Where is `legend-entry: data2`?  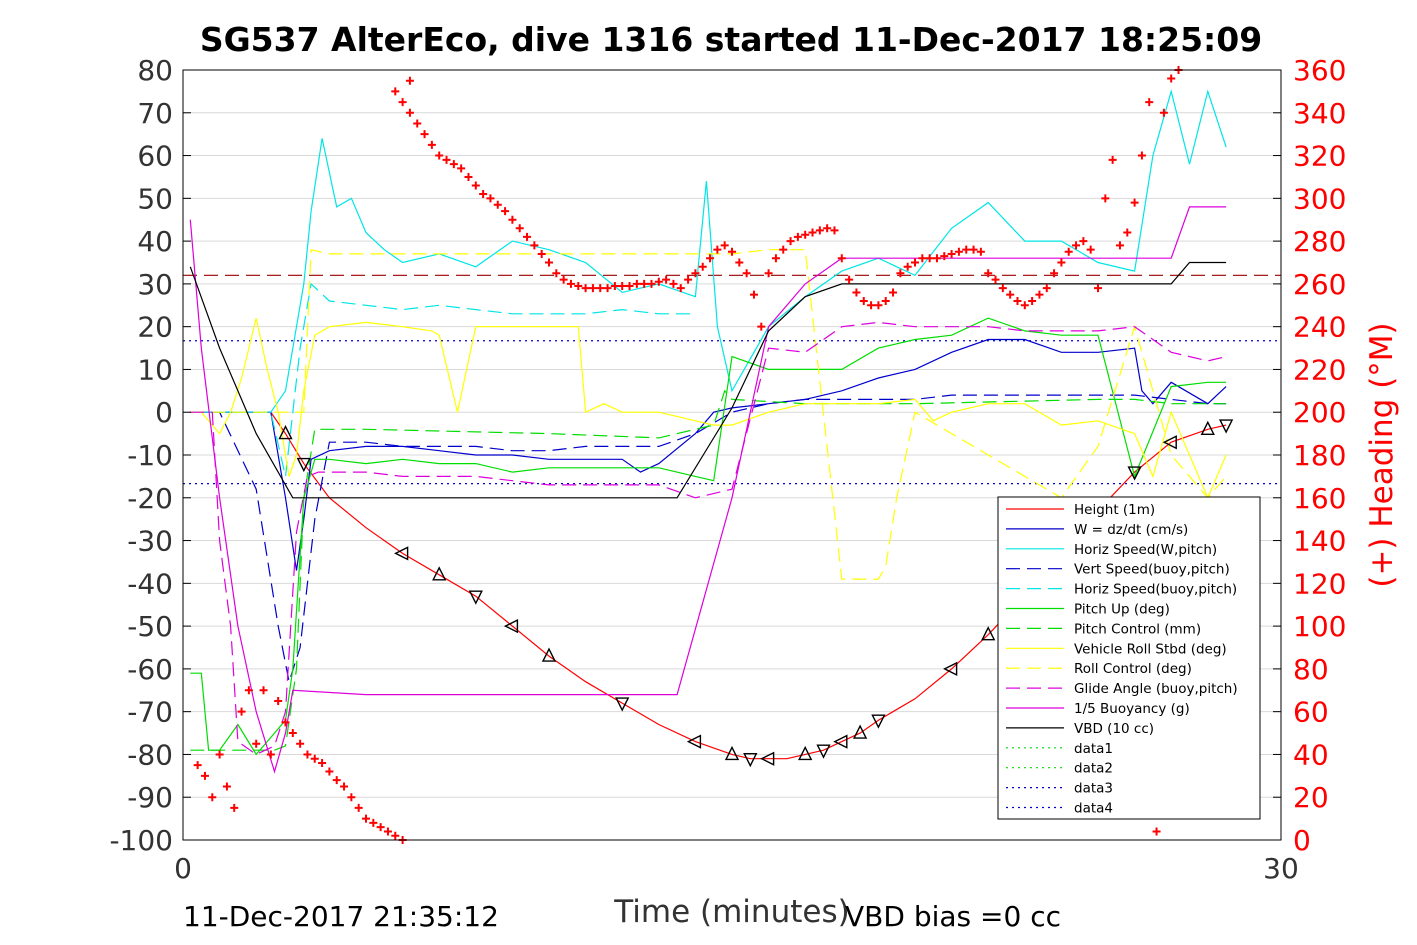 legend-entry: data2 is located at coordinates (1093, 769).